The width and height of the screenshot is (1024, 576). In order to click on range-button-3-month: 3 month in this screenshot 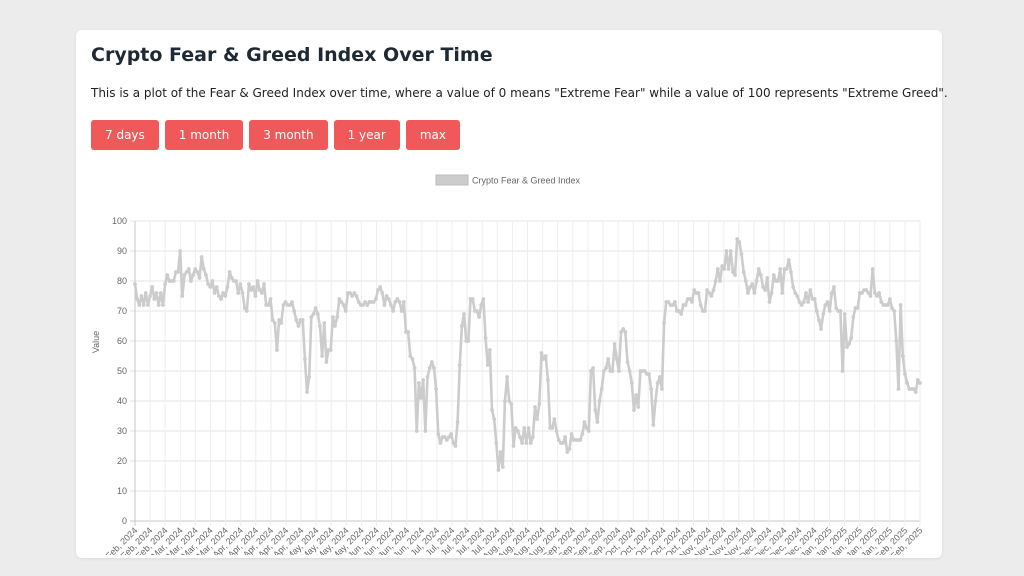, I will do `click(288, 135)`.